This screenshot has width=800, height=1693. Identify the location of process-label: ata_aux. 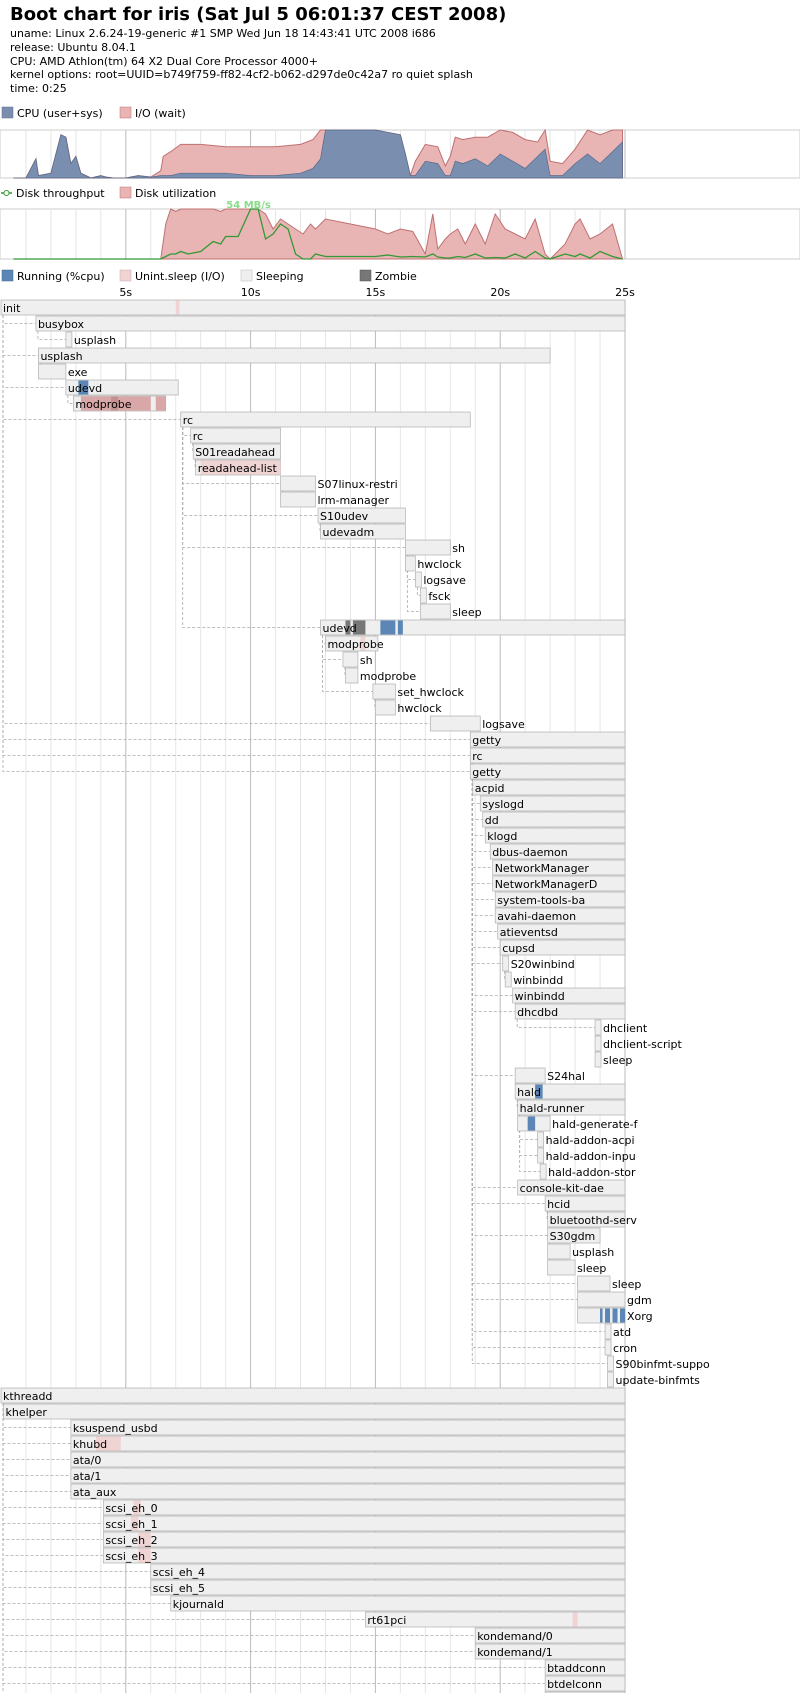
(95, 1492).